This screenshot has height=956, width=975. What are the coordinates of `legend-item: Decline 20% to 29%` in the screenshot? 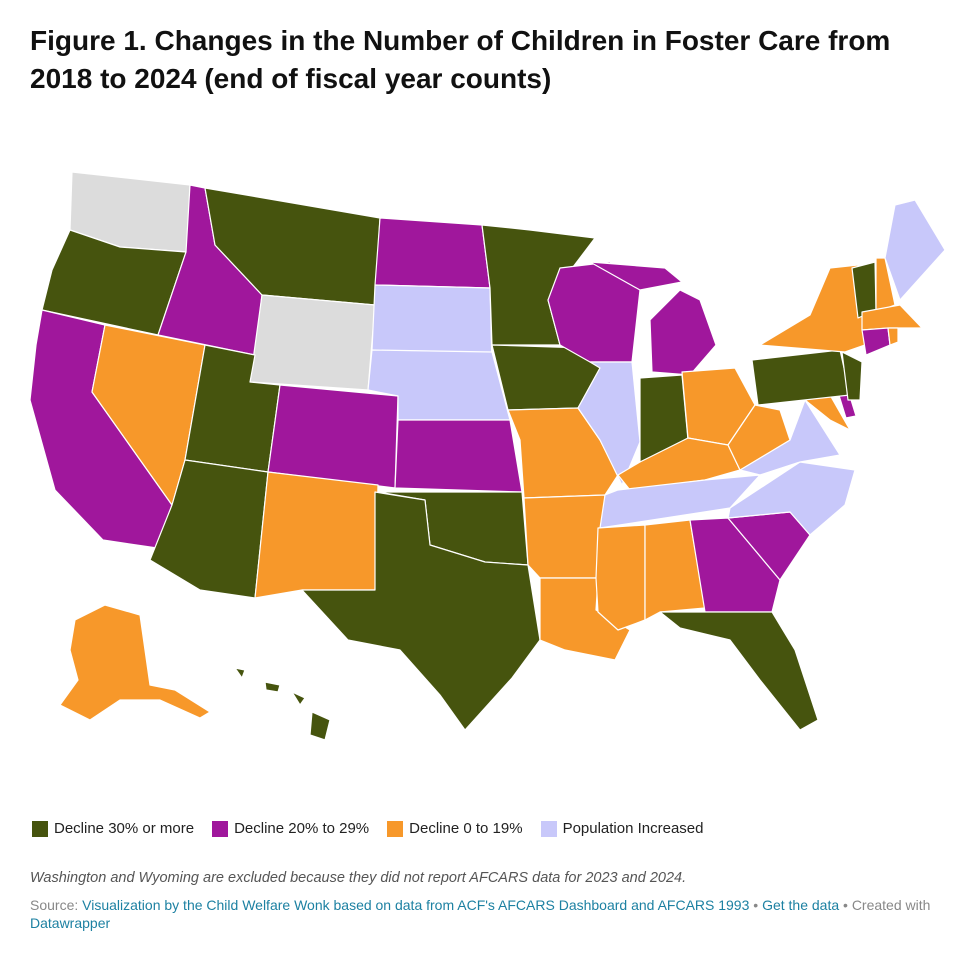 It's located at (290, 828).